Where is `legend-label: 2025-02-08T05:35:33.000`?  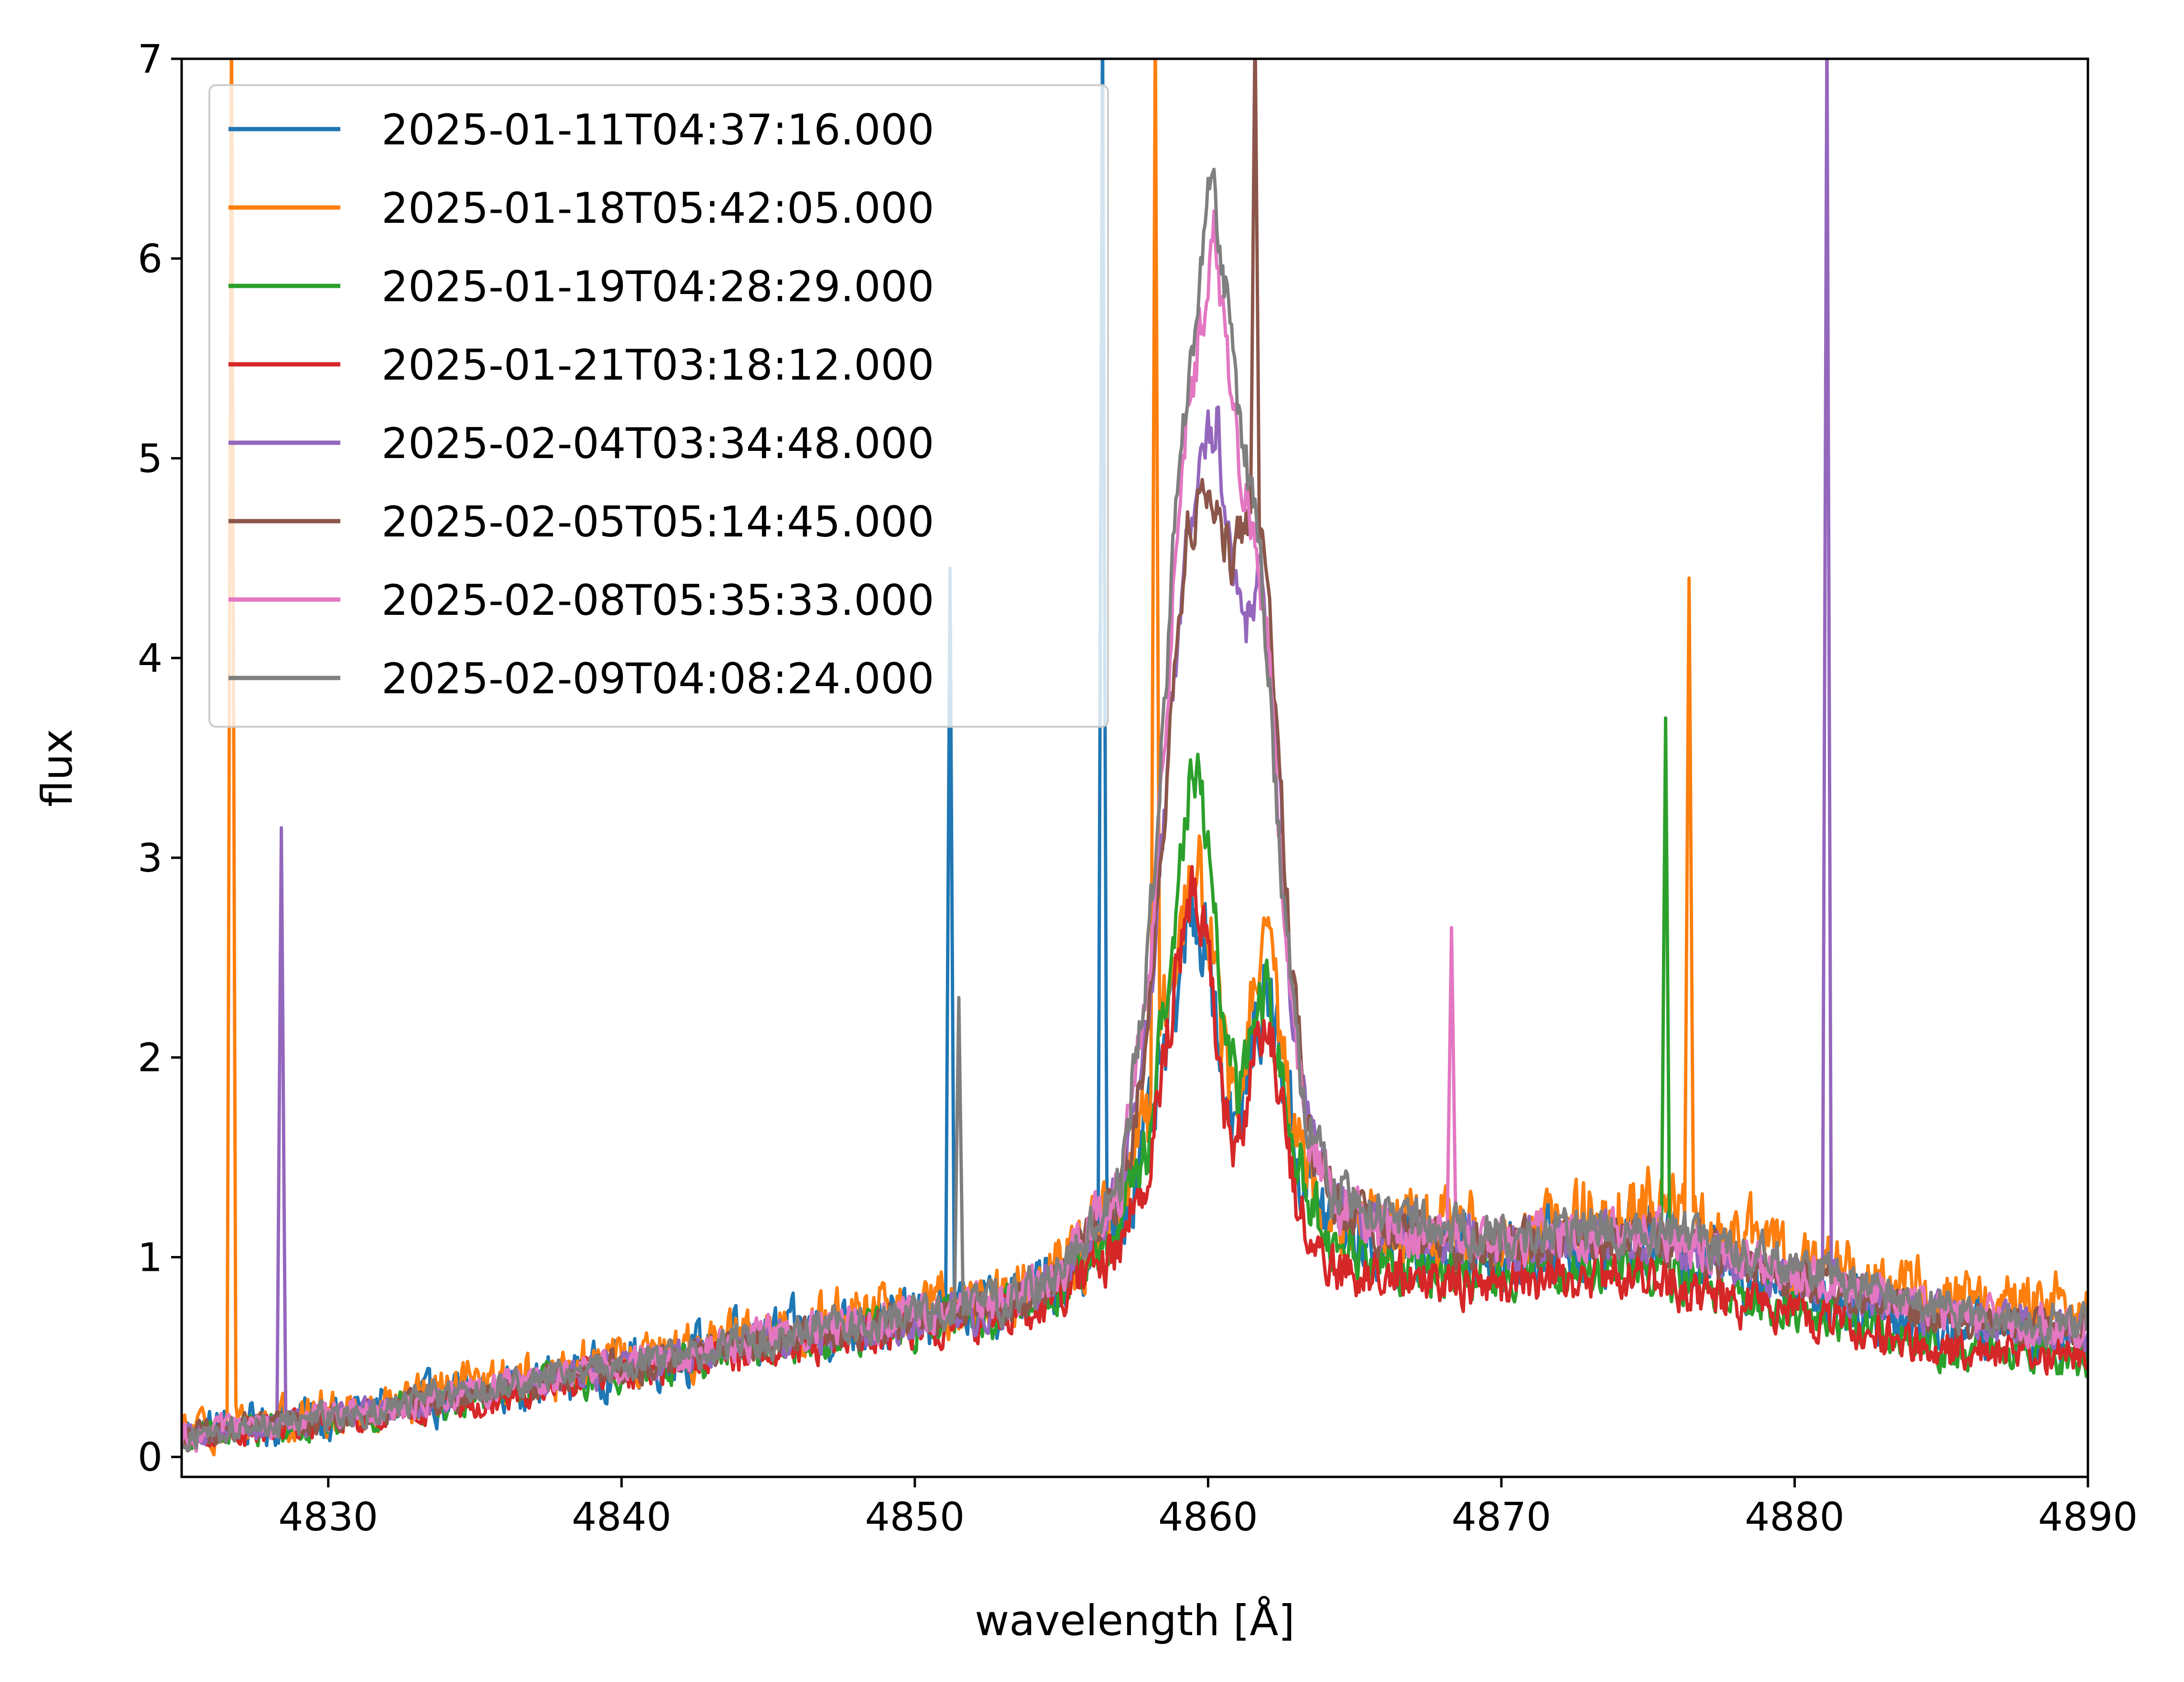
legend-label: 2025-02-08T05:35:33.000 is located at coordinates (657, 600).